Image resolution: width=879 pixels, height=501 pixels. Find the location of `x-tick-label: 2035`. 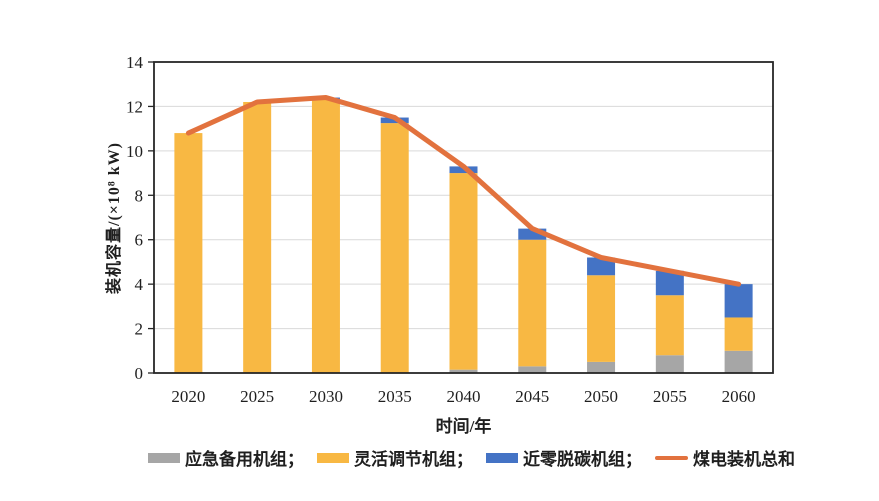

x-tick-label: 2035 is located at coordinates (395, 396).